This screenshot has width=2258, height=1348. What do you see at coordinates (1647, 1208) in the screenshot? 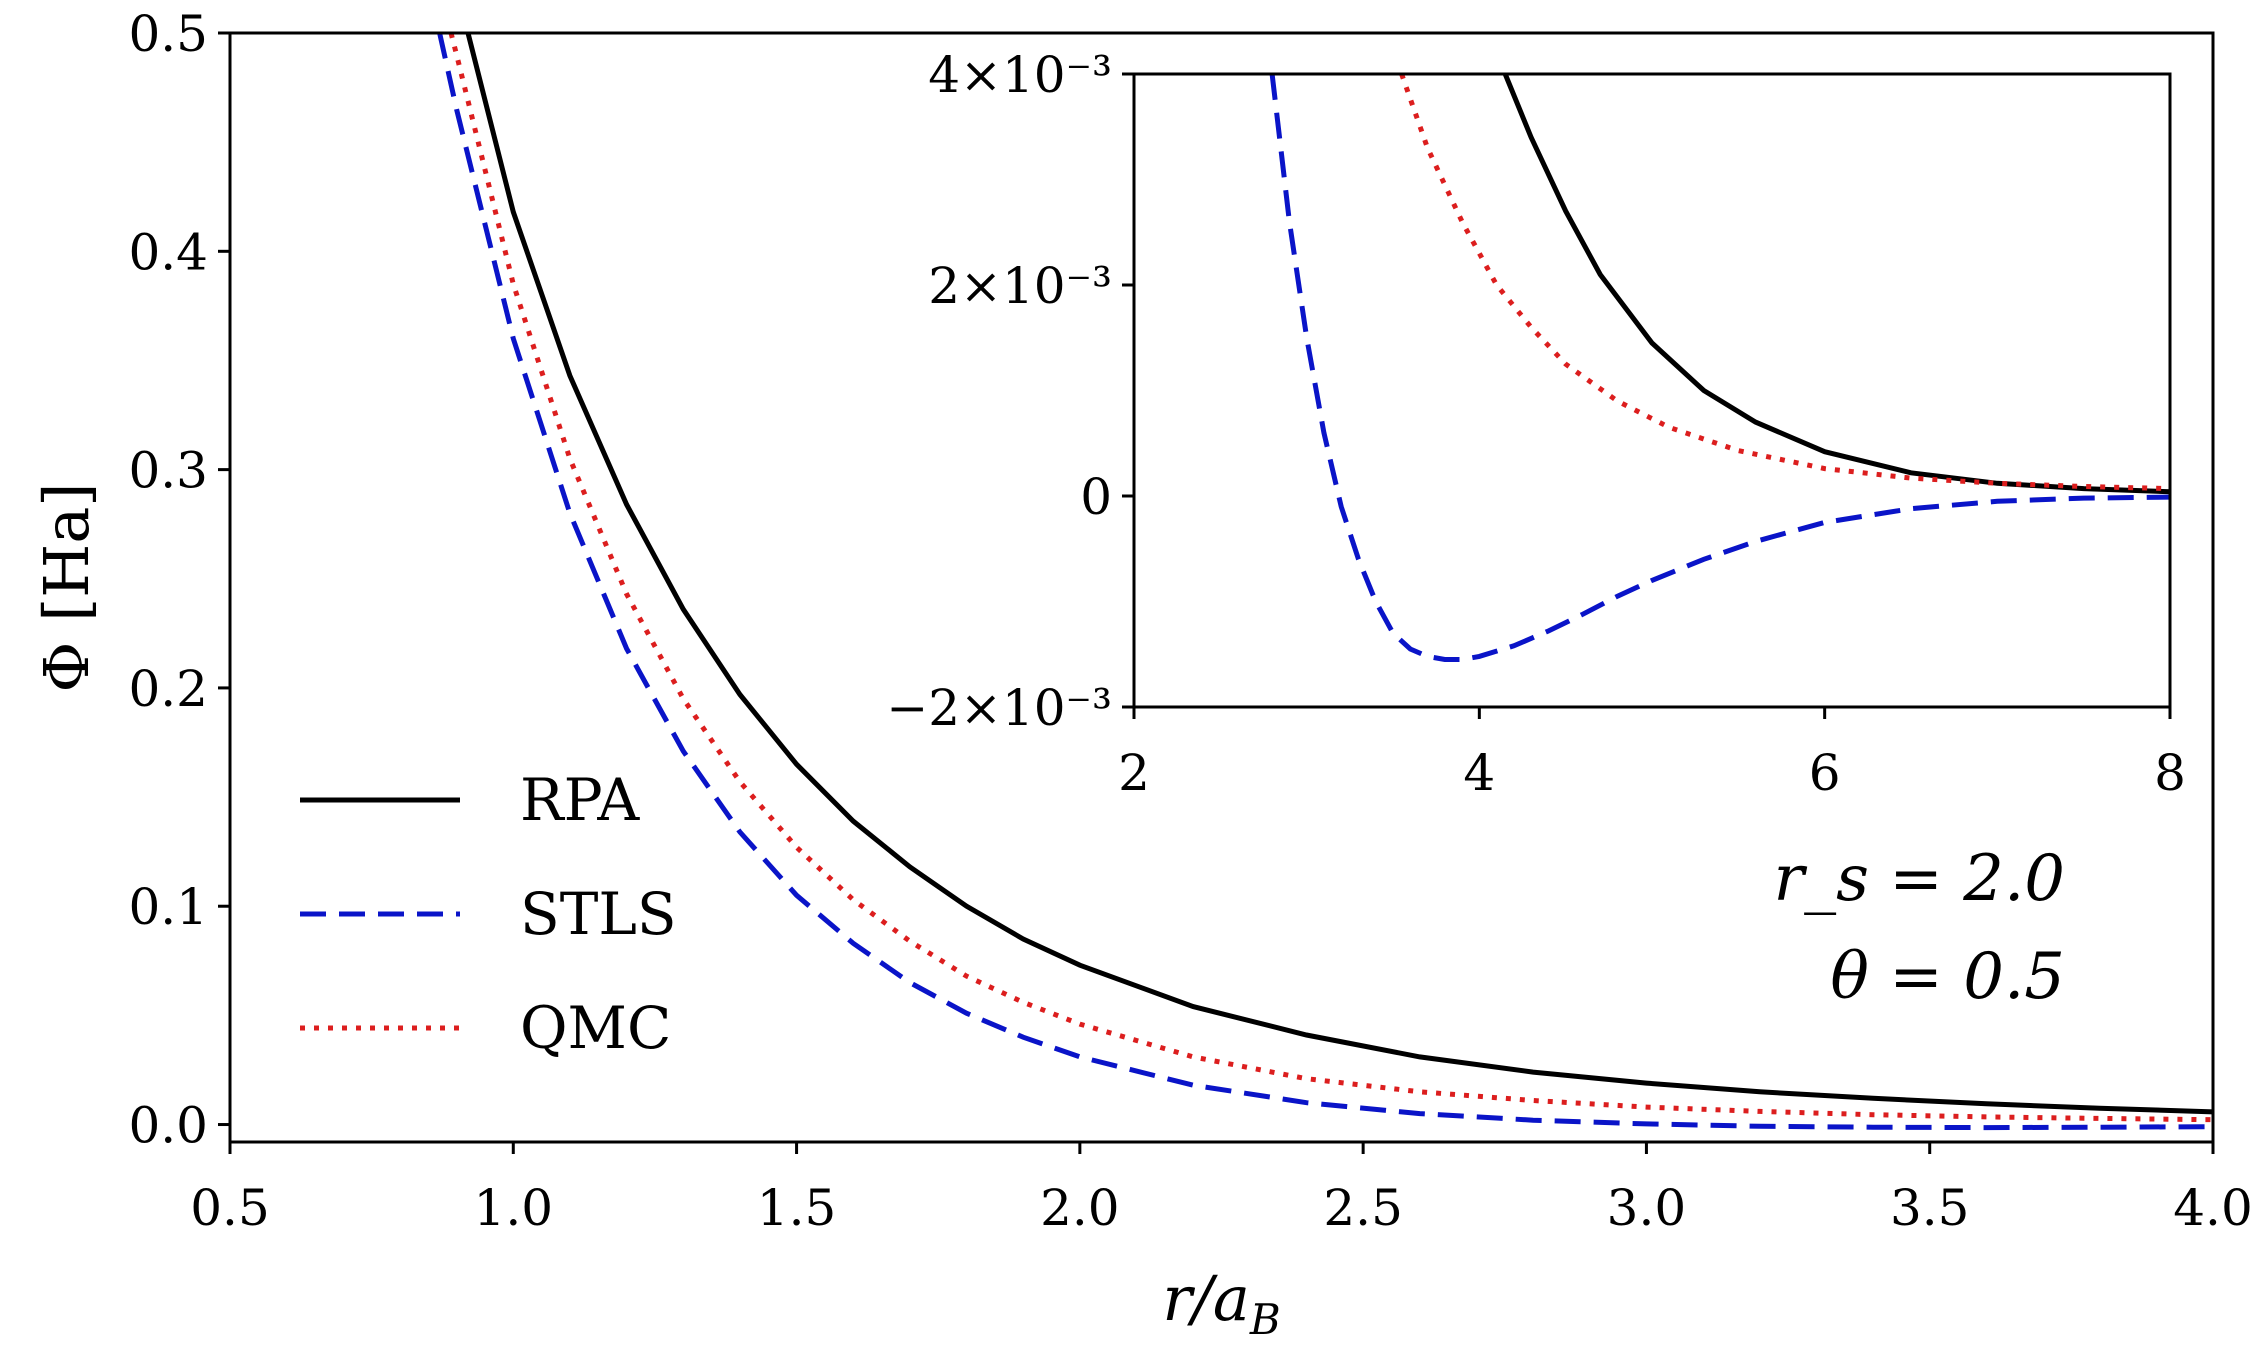
I see `x-tick-label: 3.0` at bounding box center [1647, 1208].